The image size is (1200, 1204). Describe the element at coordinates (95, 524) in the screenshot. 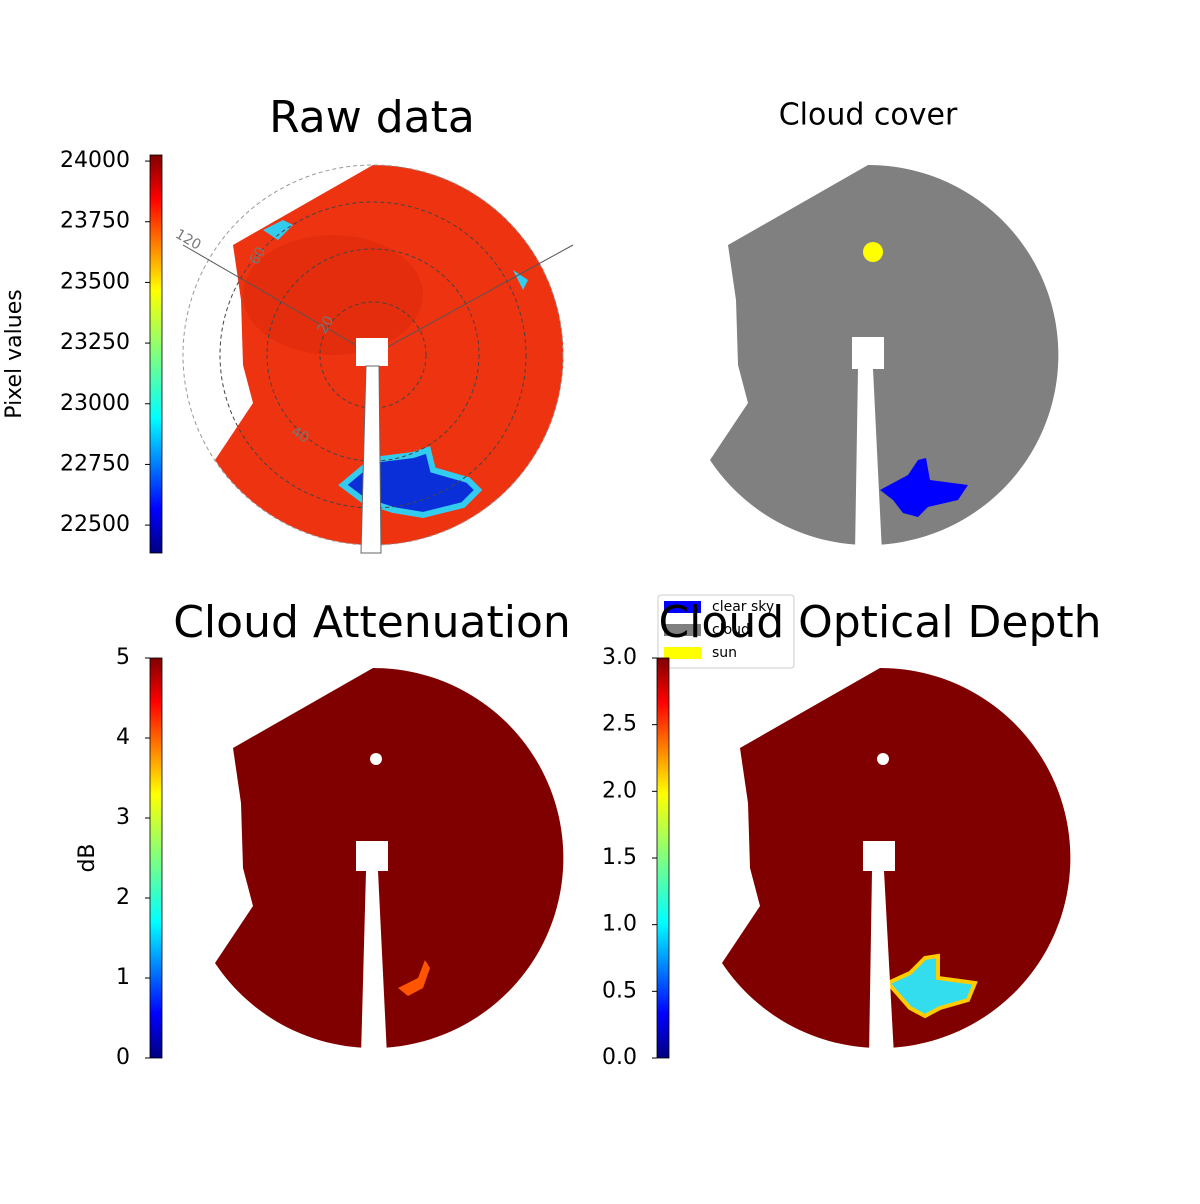

I see `colorbar-tick-label: 22500` at that location.